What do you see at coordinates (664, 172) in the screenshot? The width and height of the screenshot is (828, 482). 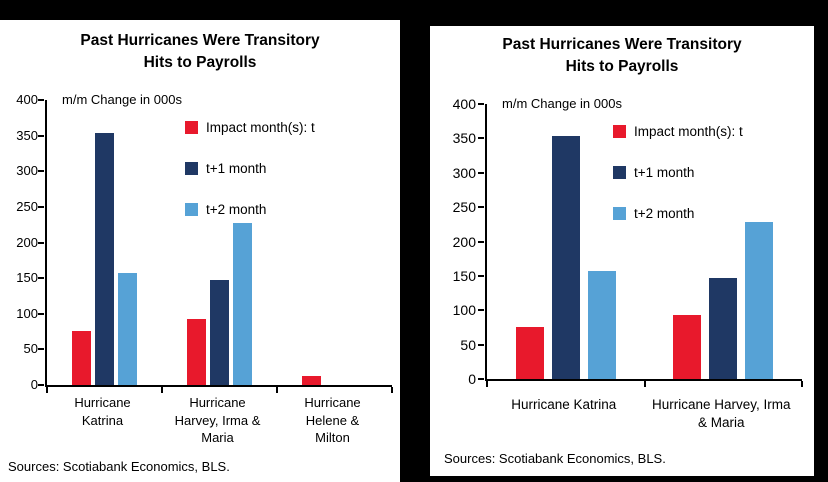 I see `legend-label: t+1 month` at bounding box center [664, 172].